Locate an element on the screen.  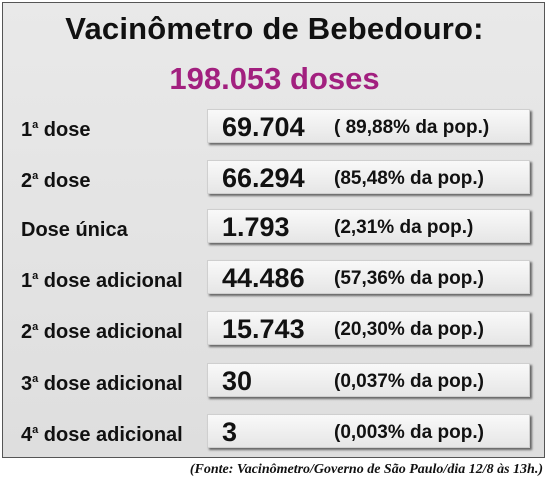
row-box-dose-1: 69.704 ( 89,88% da pop.) is located at coordinates (368, 126).